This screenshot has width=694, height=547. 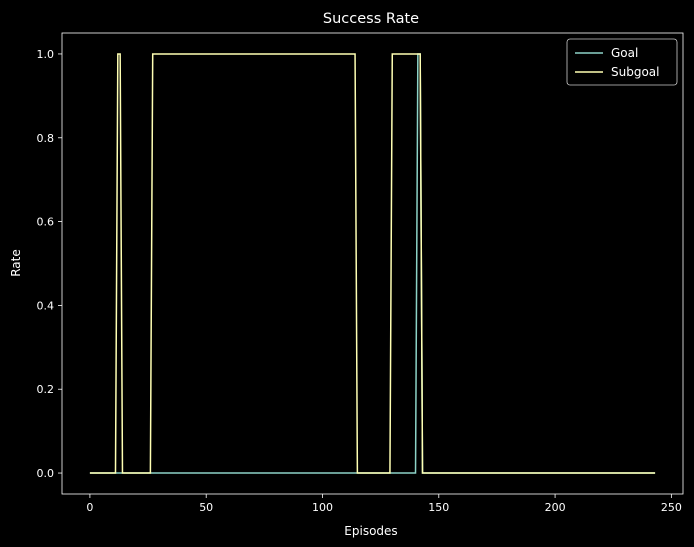 I want to click on y-tick-label: 0.0, so click(x=46, y=473).